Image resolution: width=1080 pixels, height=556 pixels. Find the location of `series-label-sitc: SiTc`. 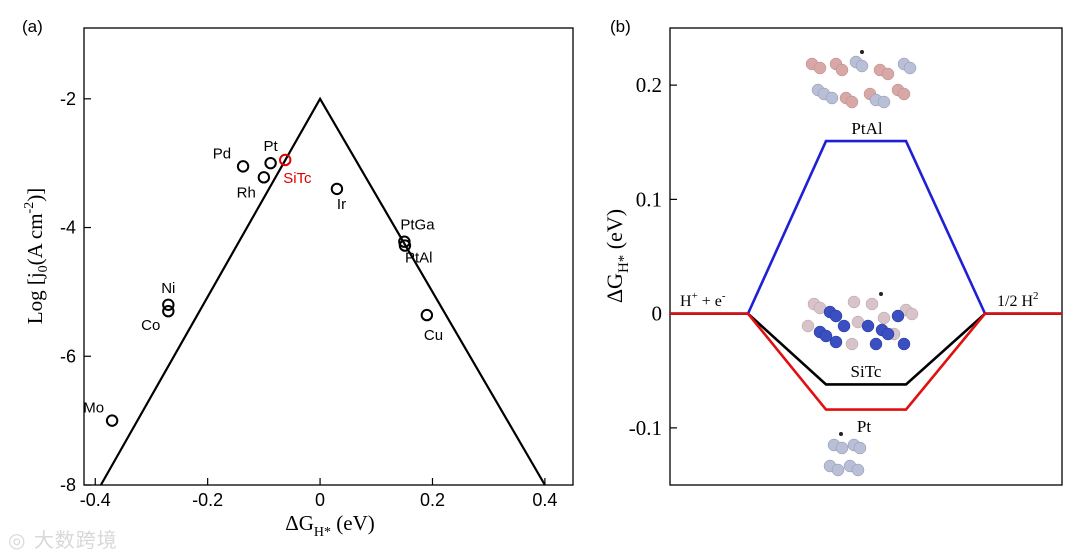

series-label-sitc: SiTc is located at coordinates (866, 371).